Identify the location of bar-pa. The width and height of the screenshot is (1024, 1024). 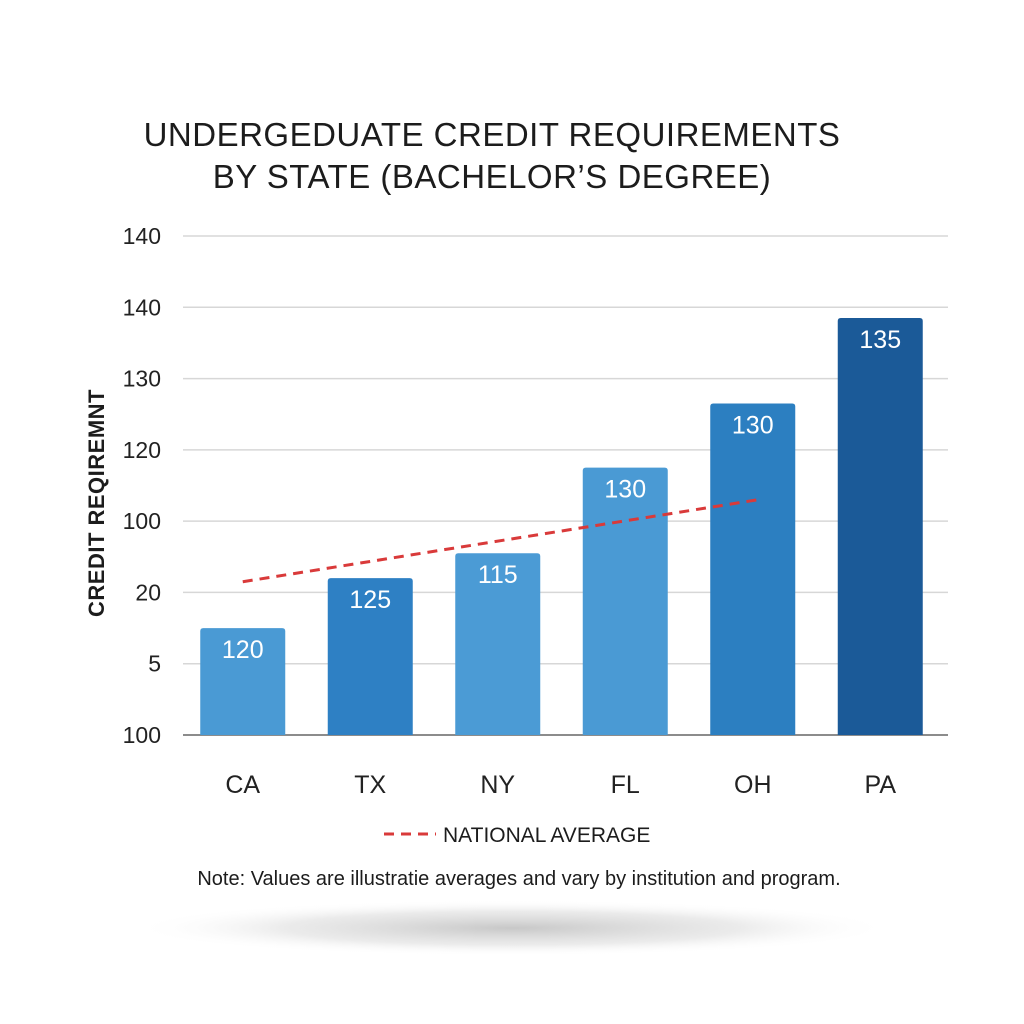
(880, 526).